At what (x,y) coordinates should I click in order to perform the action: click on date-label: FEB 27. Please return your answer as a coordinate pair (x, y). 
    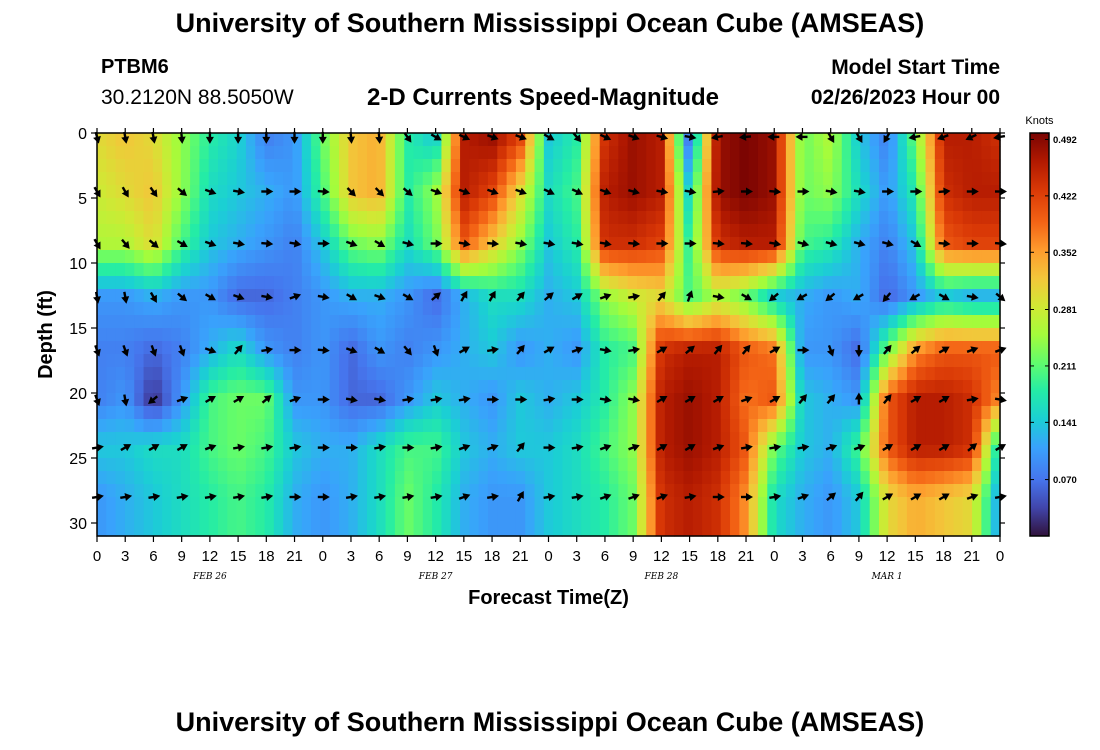
    Looking at the image, I should click on (435, 577).